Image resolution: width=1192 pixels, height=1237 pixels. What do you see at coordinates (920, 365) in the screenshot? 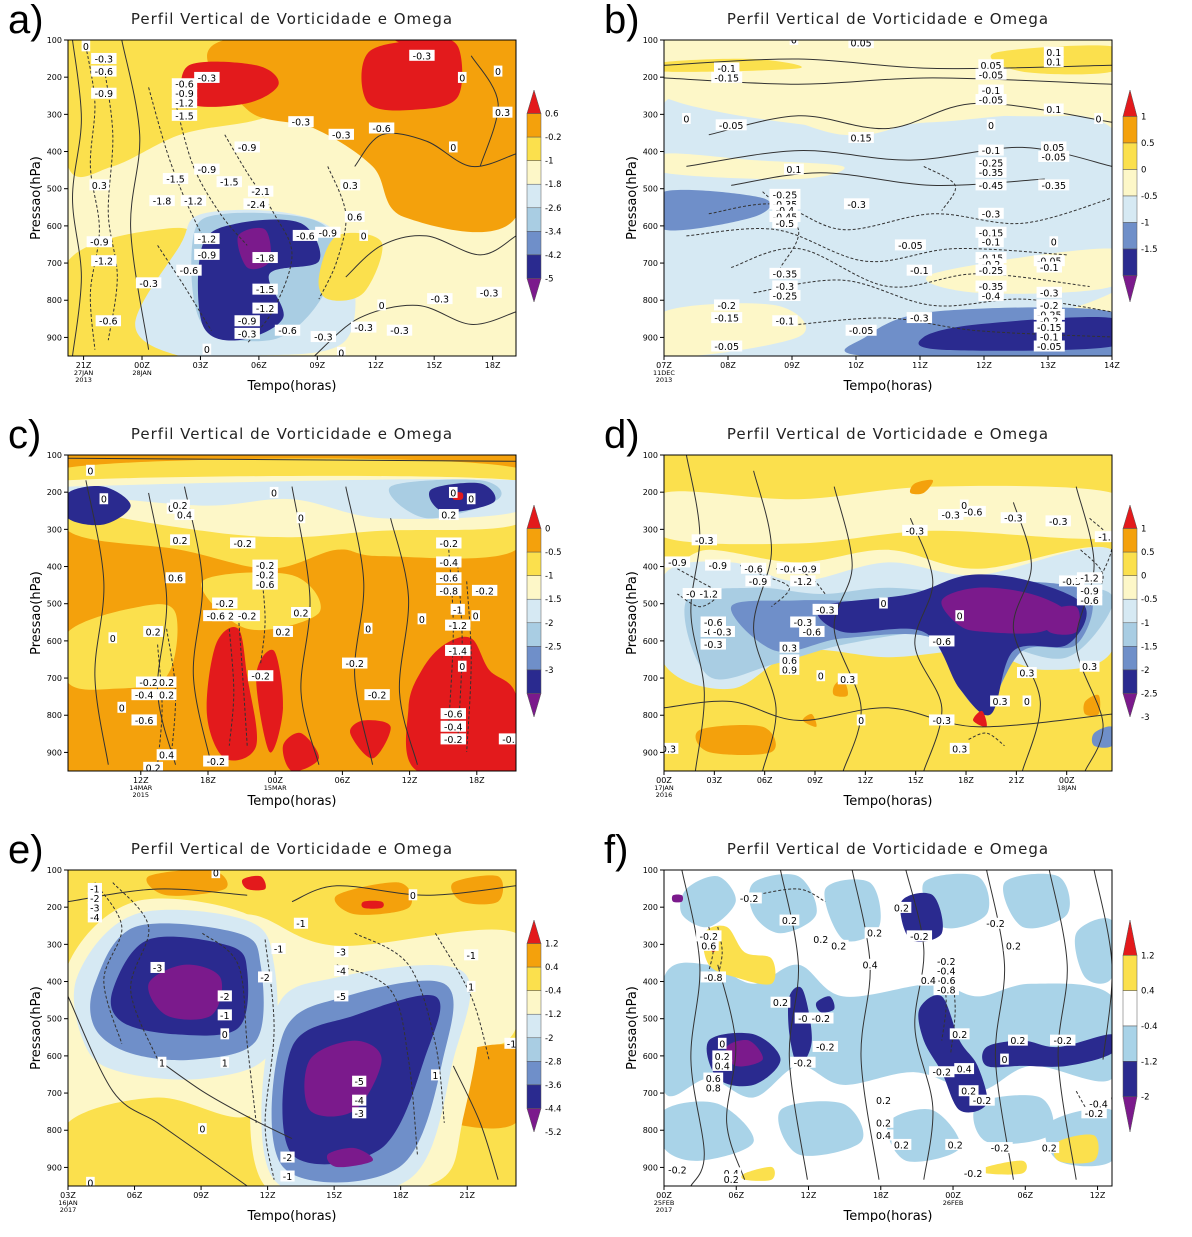
I see `x-tick-label: 11Z` at bounding box center [920, 365].